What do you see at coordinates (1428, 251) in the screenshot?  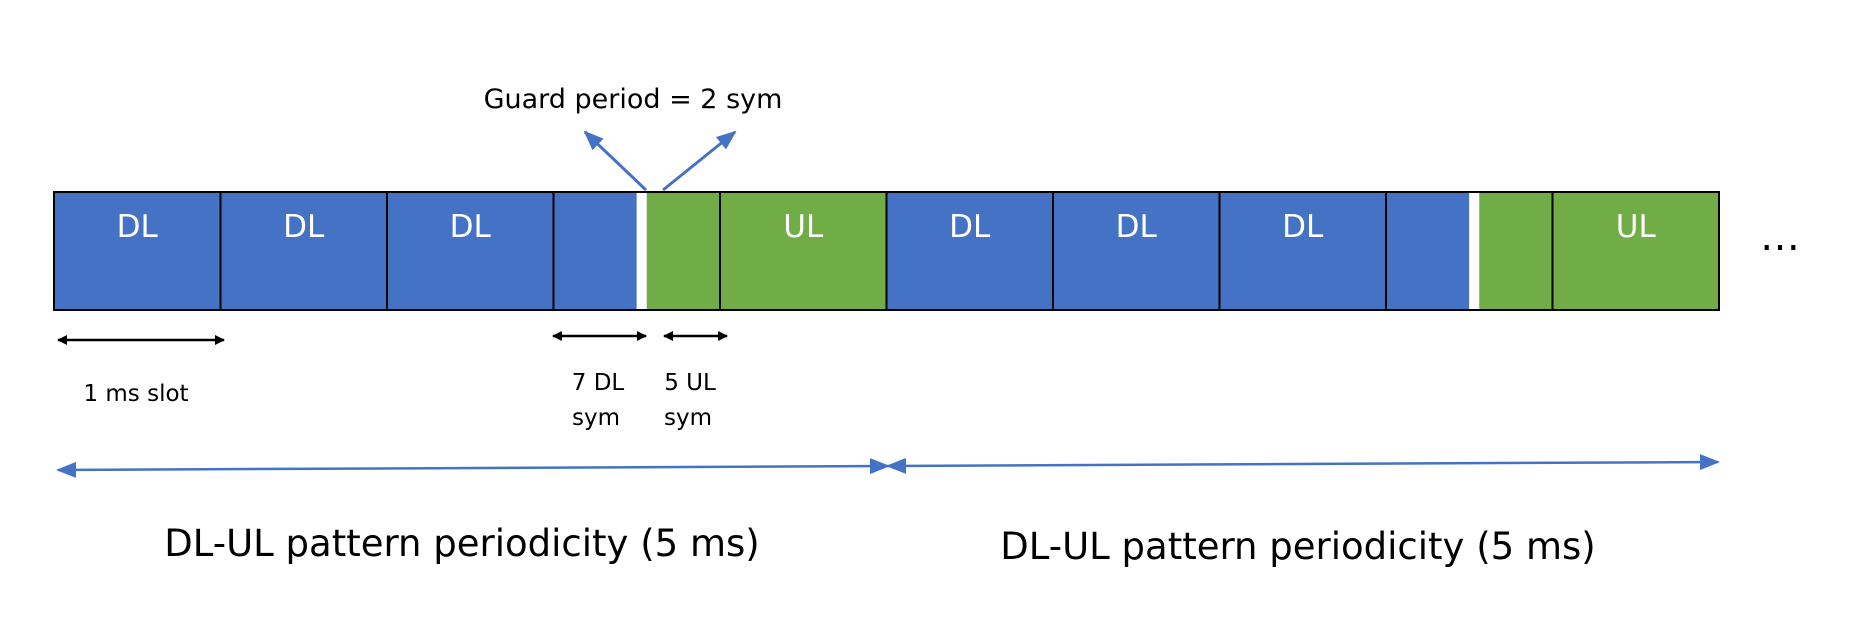 I see `period-2-slot-4-dl-part` at bounding box center [1428, 251].